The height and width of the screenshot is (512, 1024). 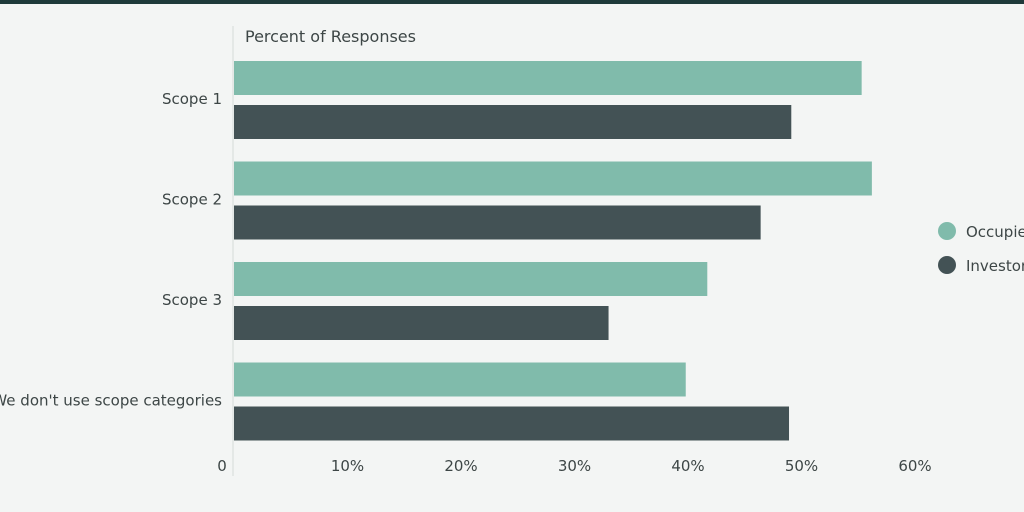 I want to click on legend-swatch-occupier, so click(x=947, y=231).